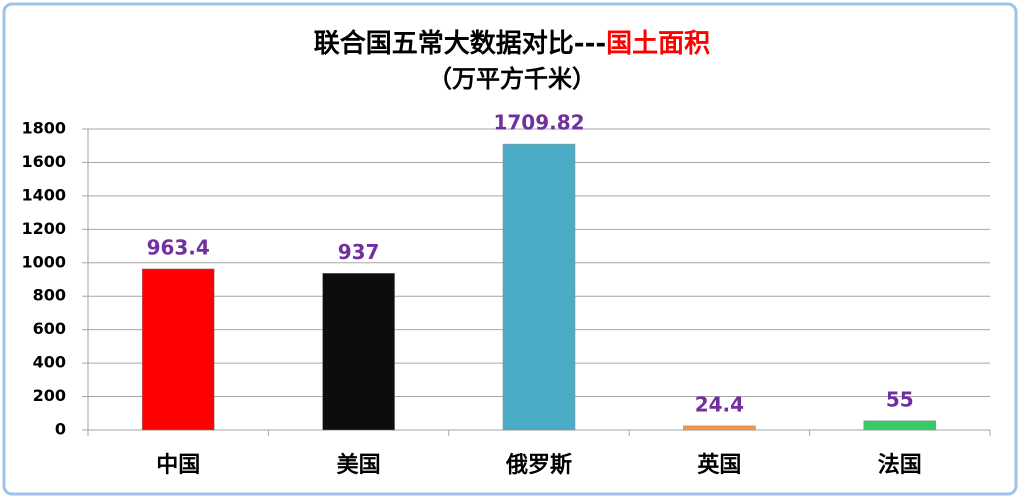 This screenshot has width=1024, height=502. I want to click on chart-title: 联合国五常大数据对比---国土面积, so click(512, 43).